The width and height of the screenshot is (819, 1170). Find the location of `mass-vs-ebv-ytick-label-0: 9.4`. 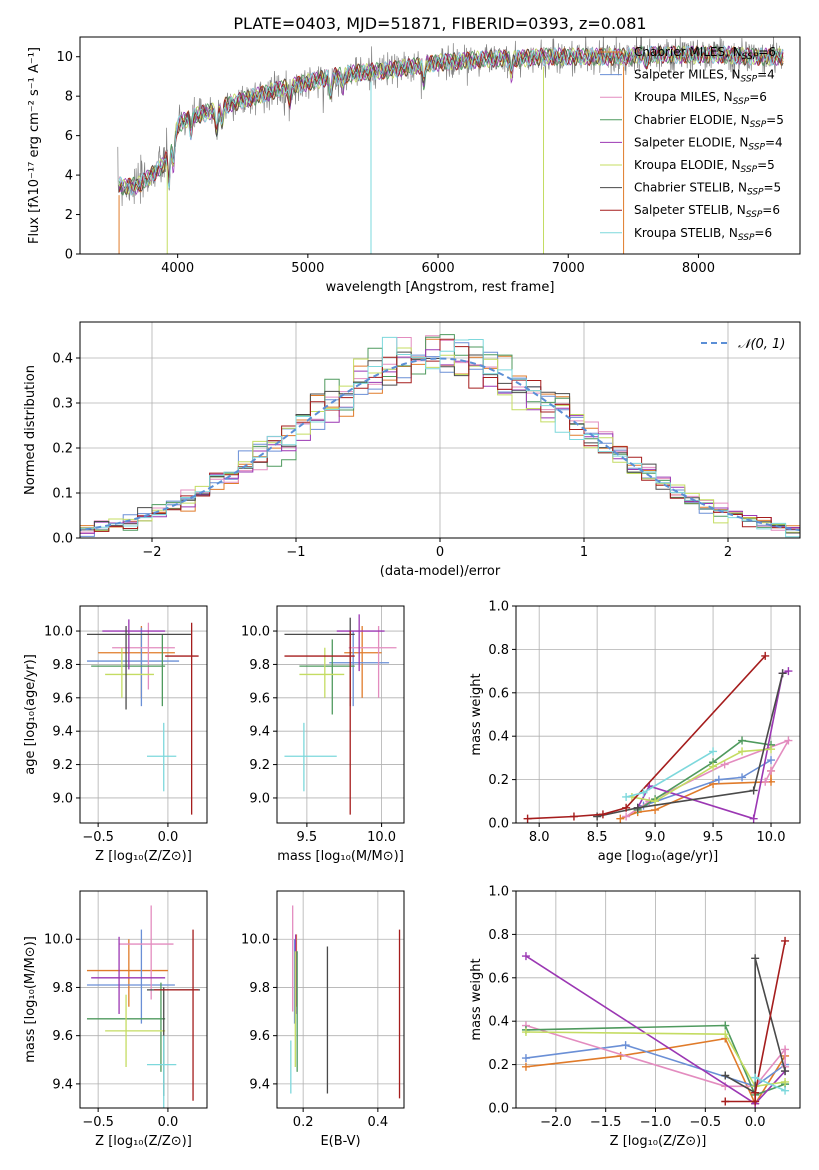

mass-vs-ebv-ytick-label-0: 9.4 is located at coordinates (259, 1084).